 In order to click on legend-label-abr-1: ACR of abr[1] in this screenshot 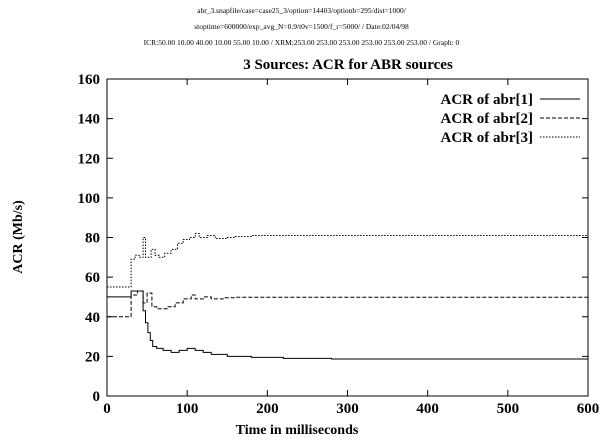, I will do `click(487, 100)`.